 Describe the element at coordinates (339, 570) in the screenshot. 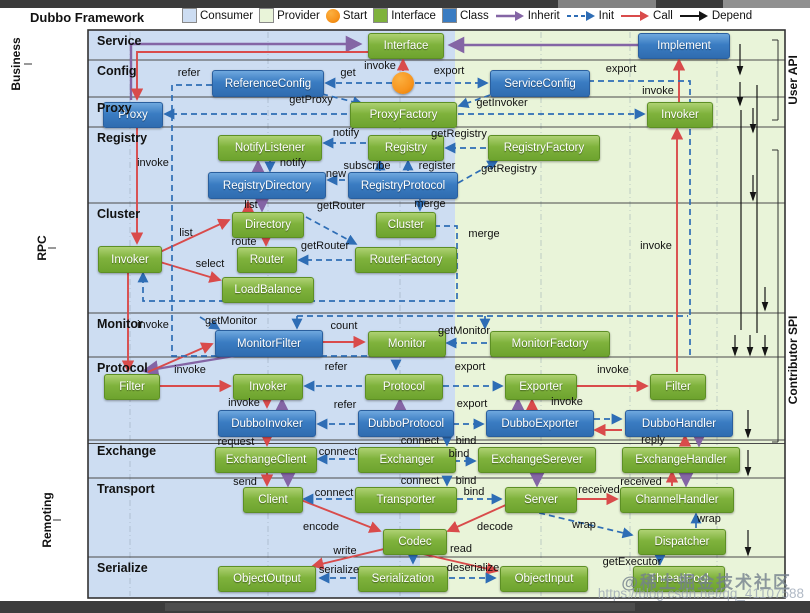

I see `edge-label: serialize` at that location.